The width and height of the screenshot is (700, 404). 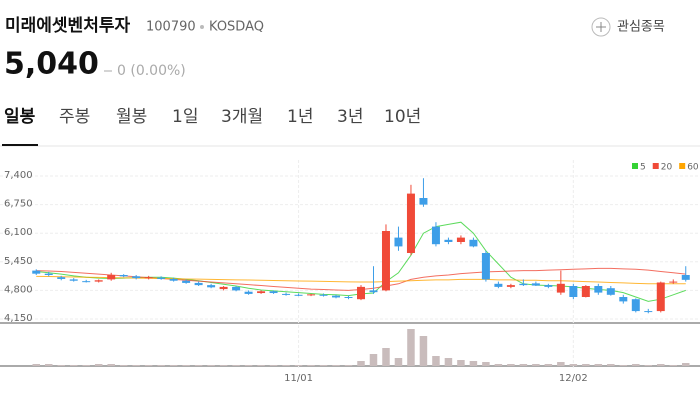 What do you see at coordinates (131, 117) in the screenshot?
I see `tab: 월봉` at bounding box center [131, 117].